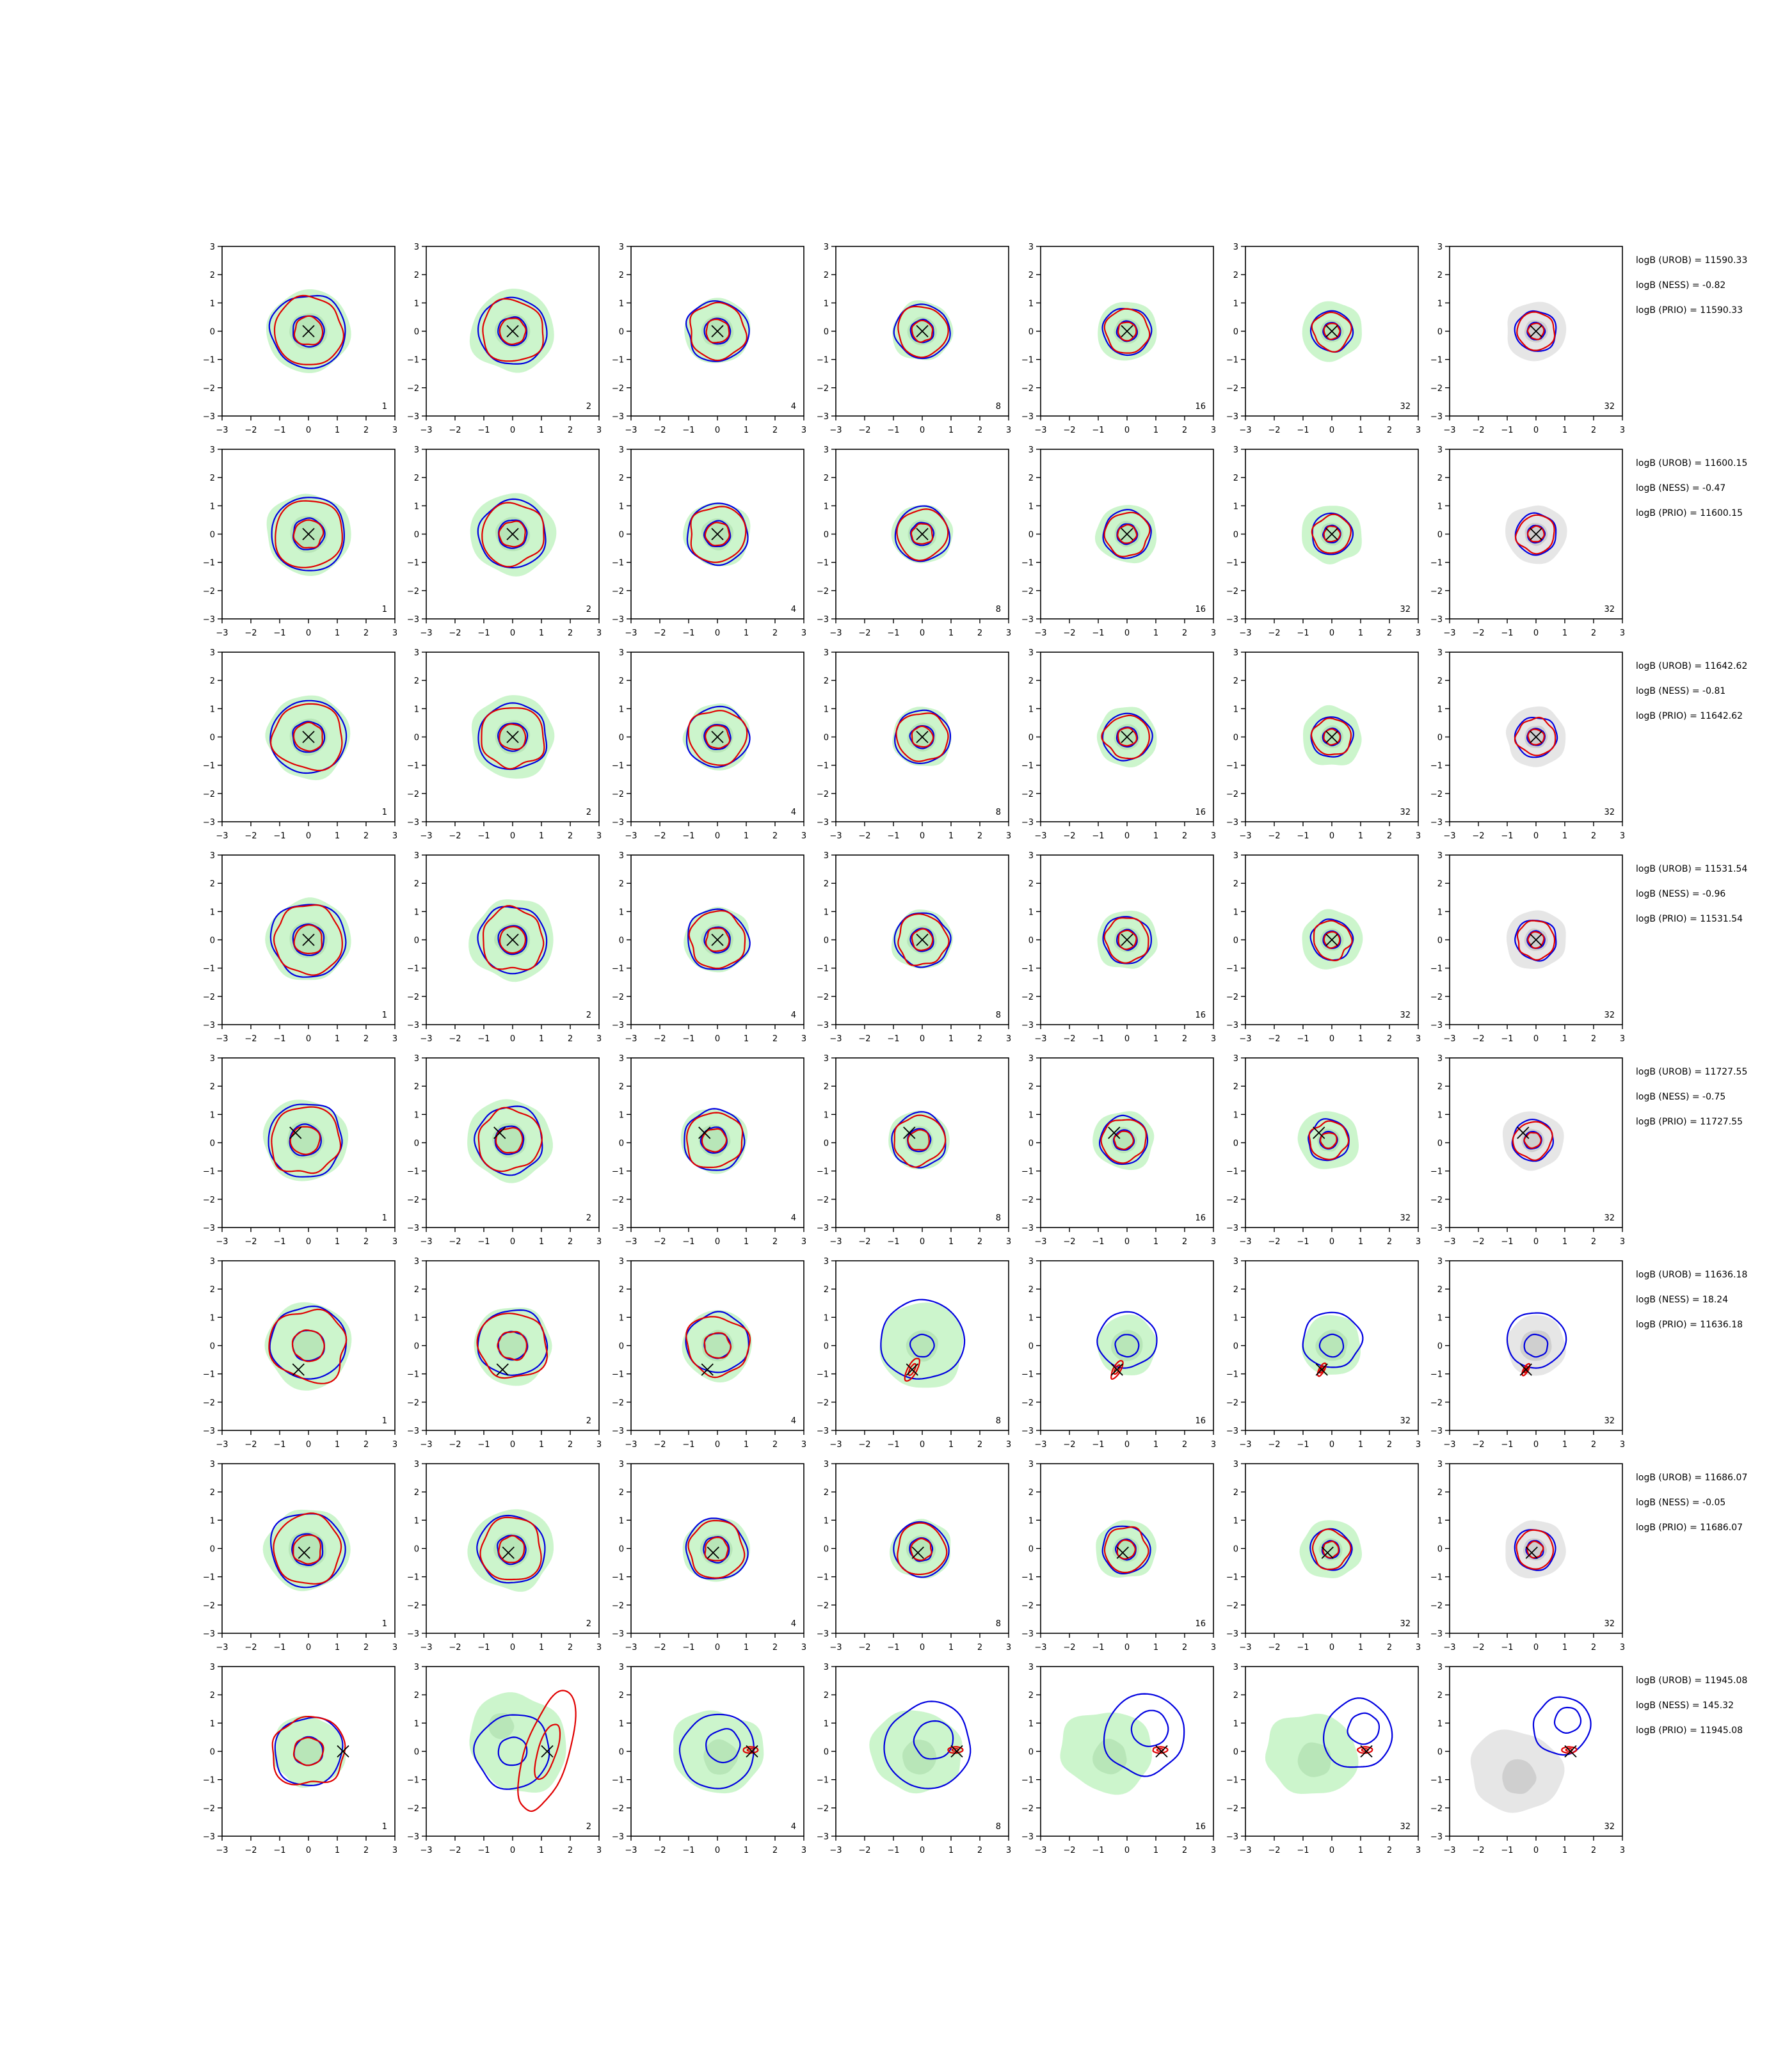 Image resolution: width=1792 pixels, height=2048 pixels. What do you see at coordinates (914, 541) in the screenshot?
I see `panel-r2-c4: −3−3 −2 −2 −1 −1 0 0 1 1 2 2 3 3 8` at bounding box center [914, 541].